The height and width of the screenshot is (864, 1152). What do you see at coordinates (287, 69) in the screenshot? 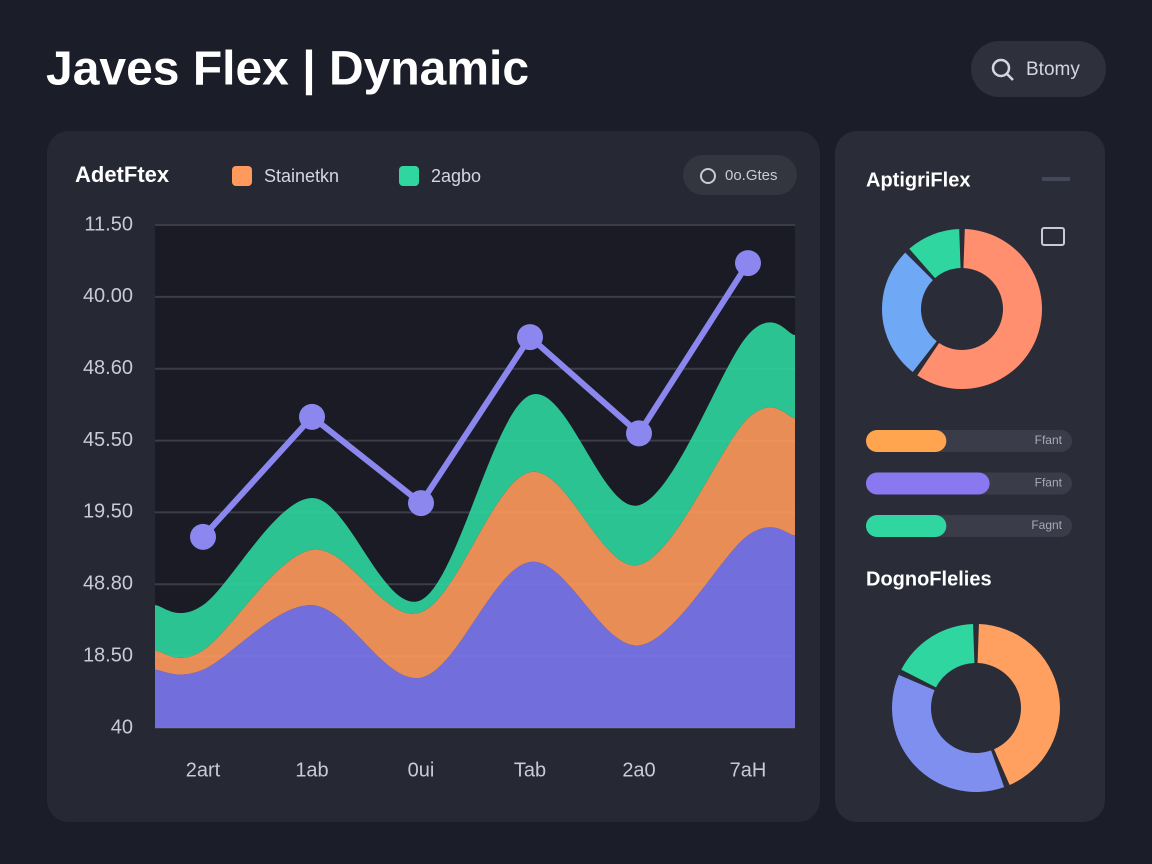
I see `page-title: Javes Flex | Dynamic` at bounding box center [287, 69].